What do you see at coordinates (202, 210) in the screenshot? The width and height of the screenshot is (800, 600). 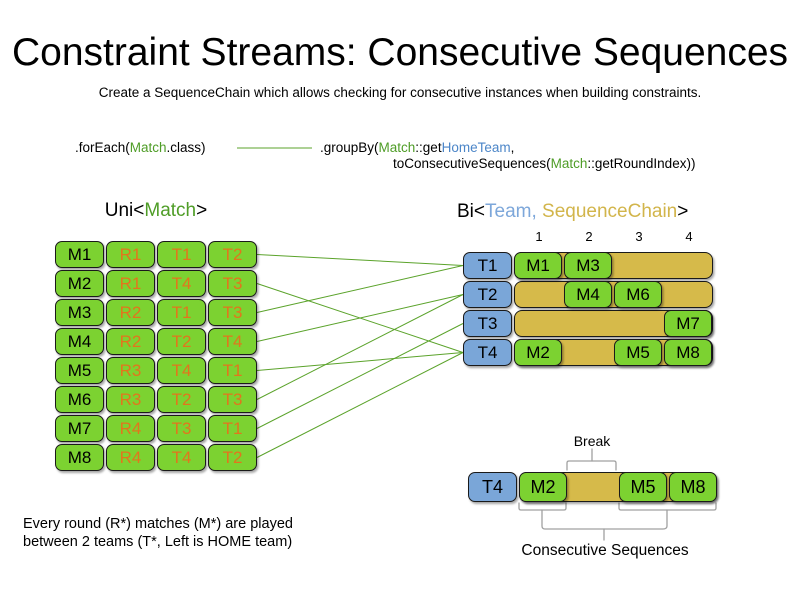 I see `uni-heading-suffix: >` at bounding box center [202, 210].